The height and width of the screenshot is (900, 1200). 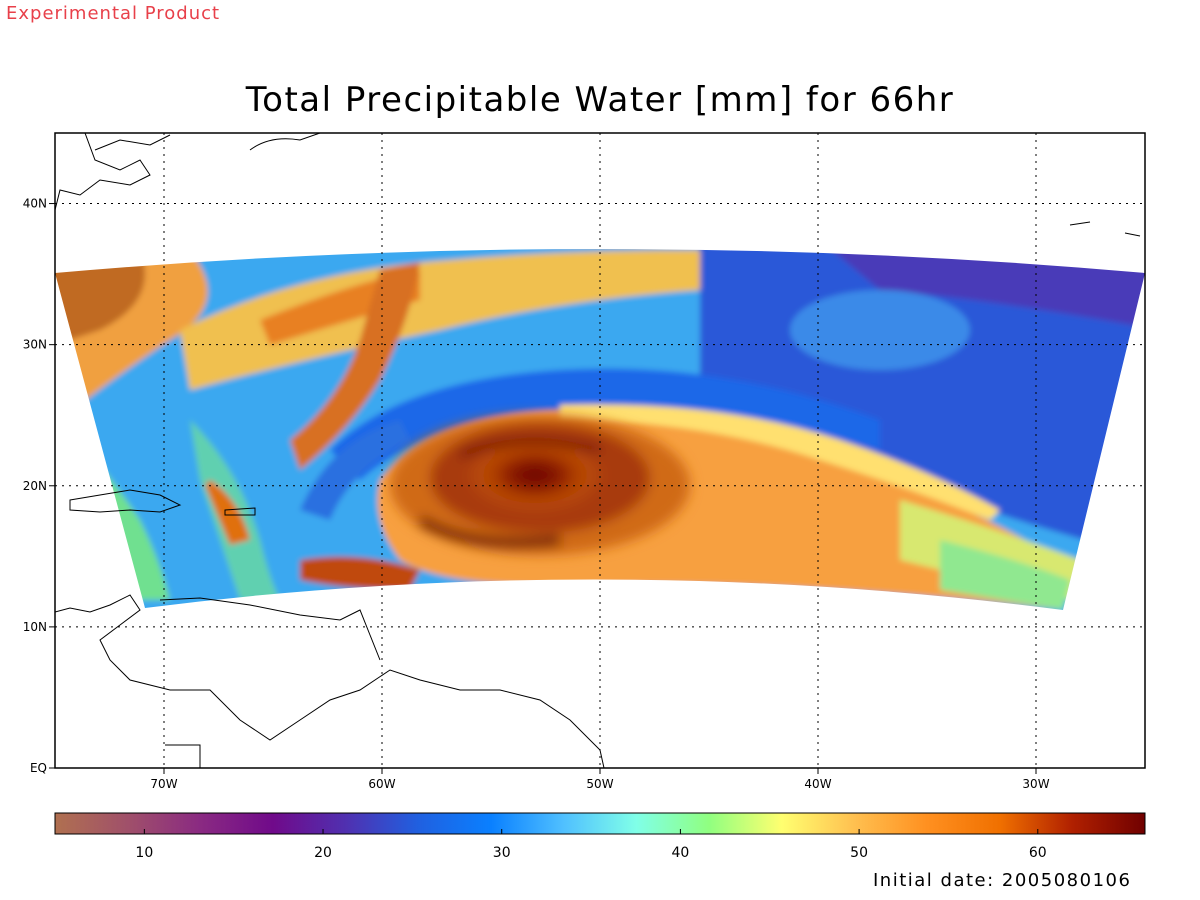 I want to click on latitude-axis: EQ 10N 20N 30N 40N, so click(x=39, y=486).